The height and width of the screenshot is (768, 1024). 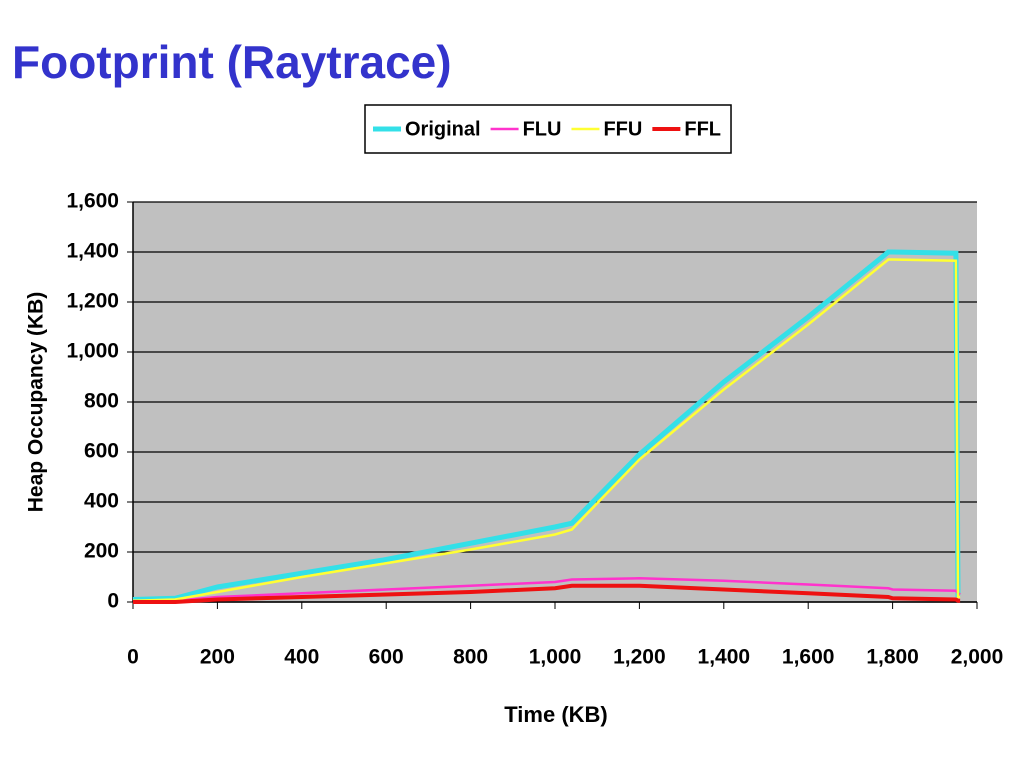 I want to click on x-tick-label: 600, so click(x=386, y=657).